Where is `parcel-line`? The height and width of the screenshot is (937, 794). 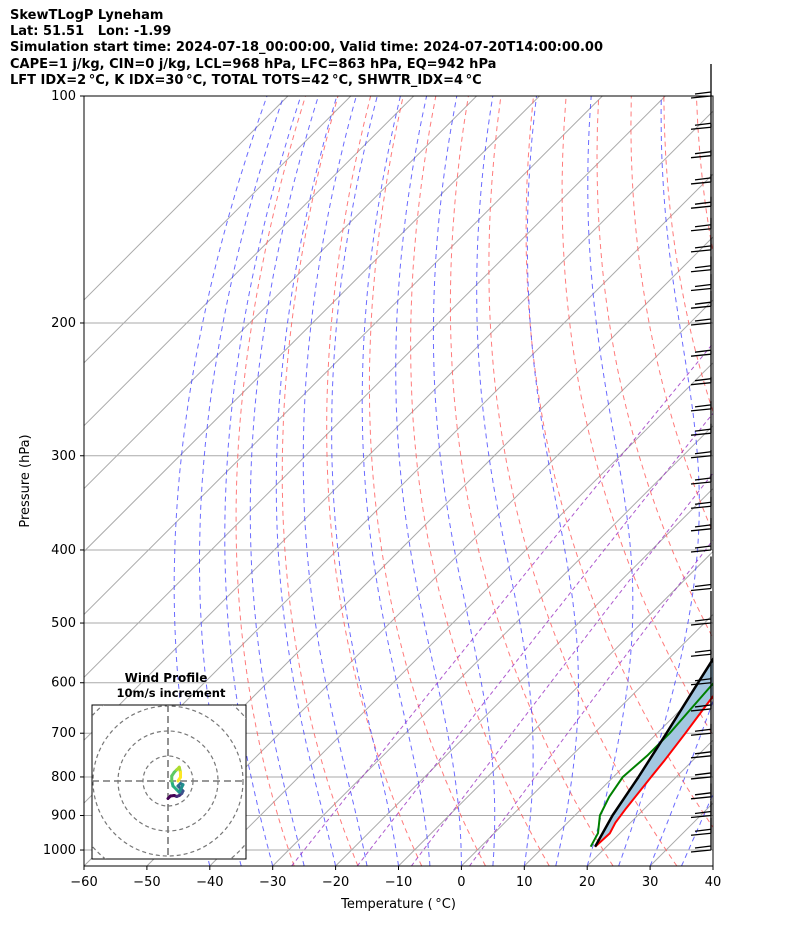 parcel-line is located at coordinates (653, 752).